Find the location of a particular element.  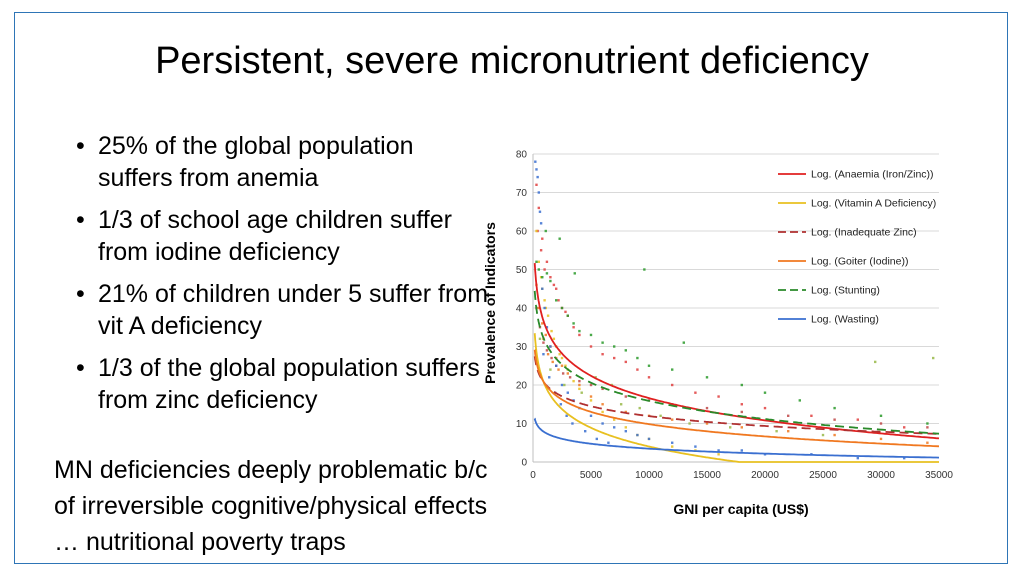

legend-label: Log. (Inadequate Zinc) is located at coordinates (864, 233).